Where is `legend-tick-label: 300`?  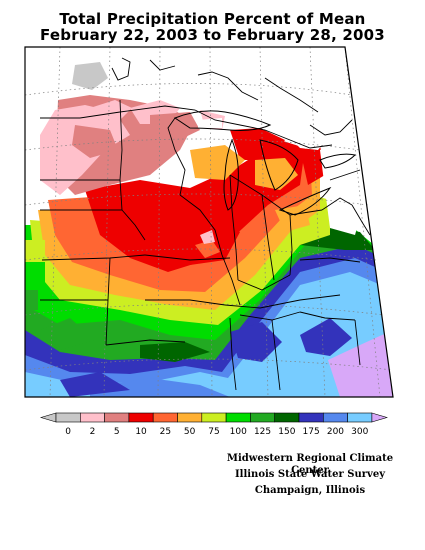 legend-tick-label: 300 is located at coordinates (359, 432).